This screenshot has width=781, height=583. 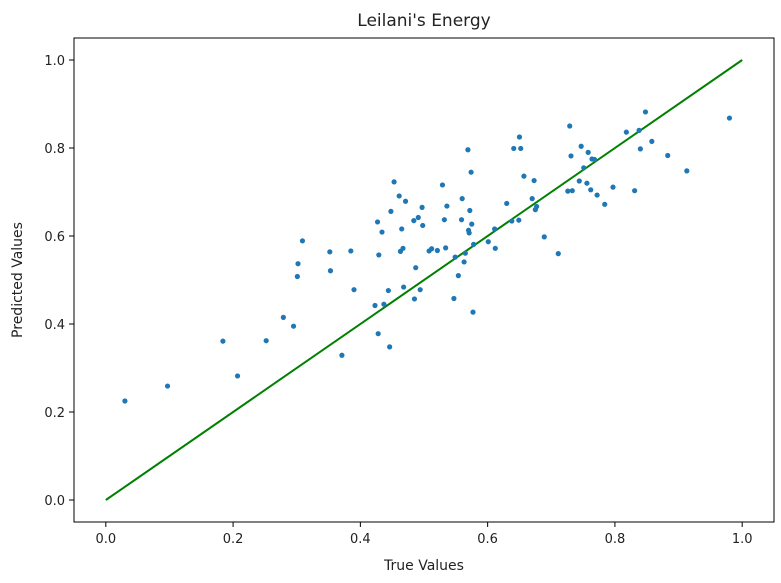 I want to click on x-tick-label: 0.2, so click(x=233, y=539).